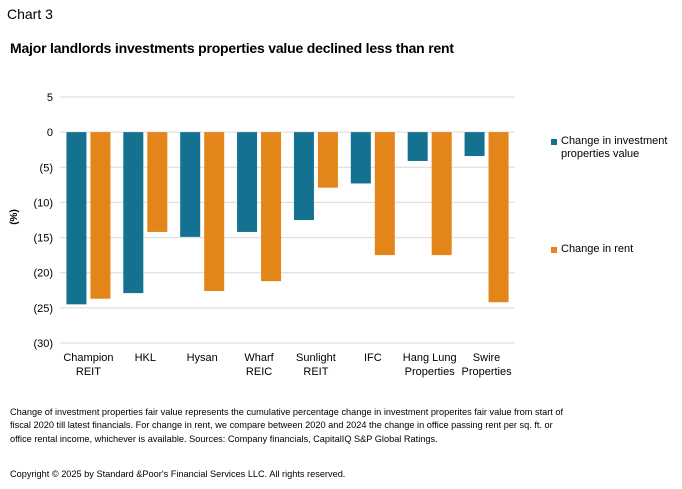  Describe the element at coordinates (50, 98) in the screenshot. I see `y-tick-label: 5` at that location.